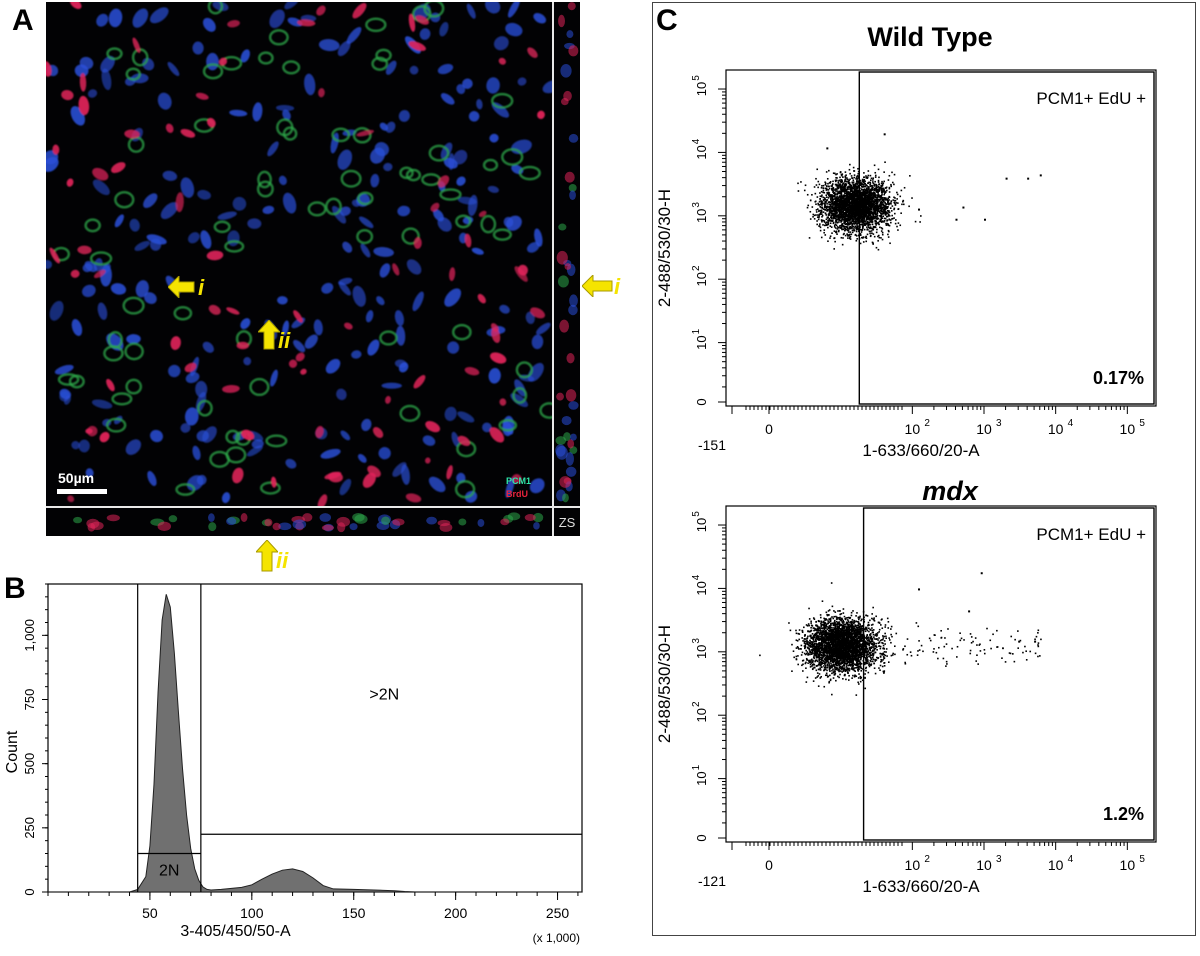  Describe the element at coordinates (597, 286) in the screenshot. I see `arrow-left-icon` at that location.